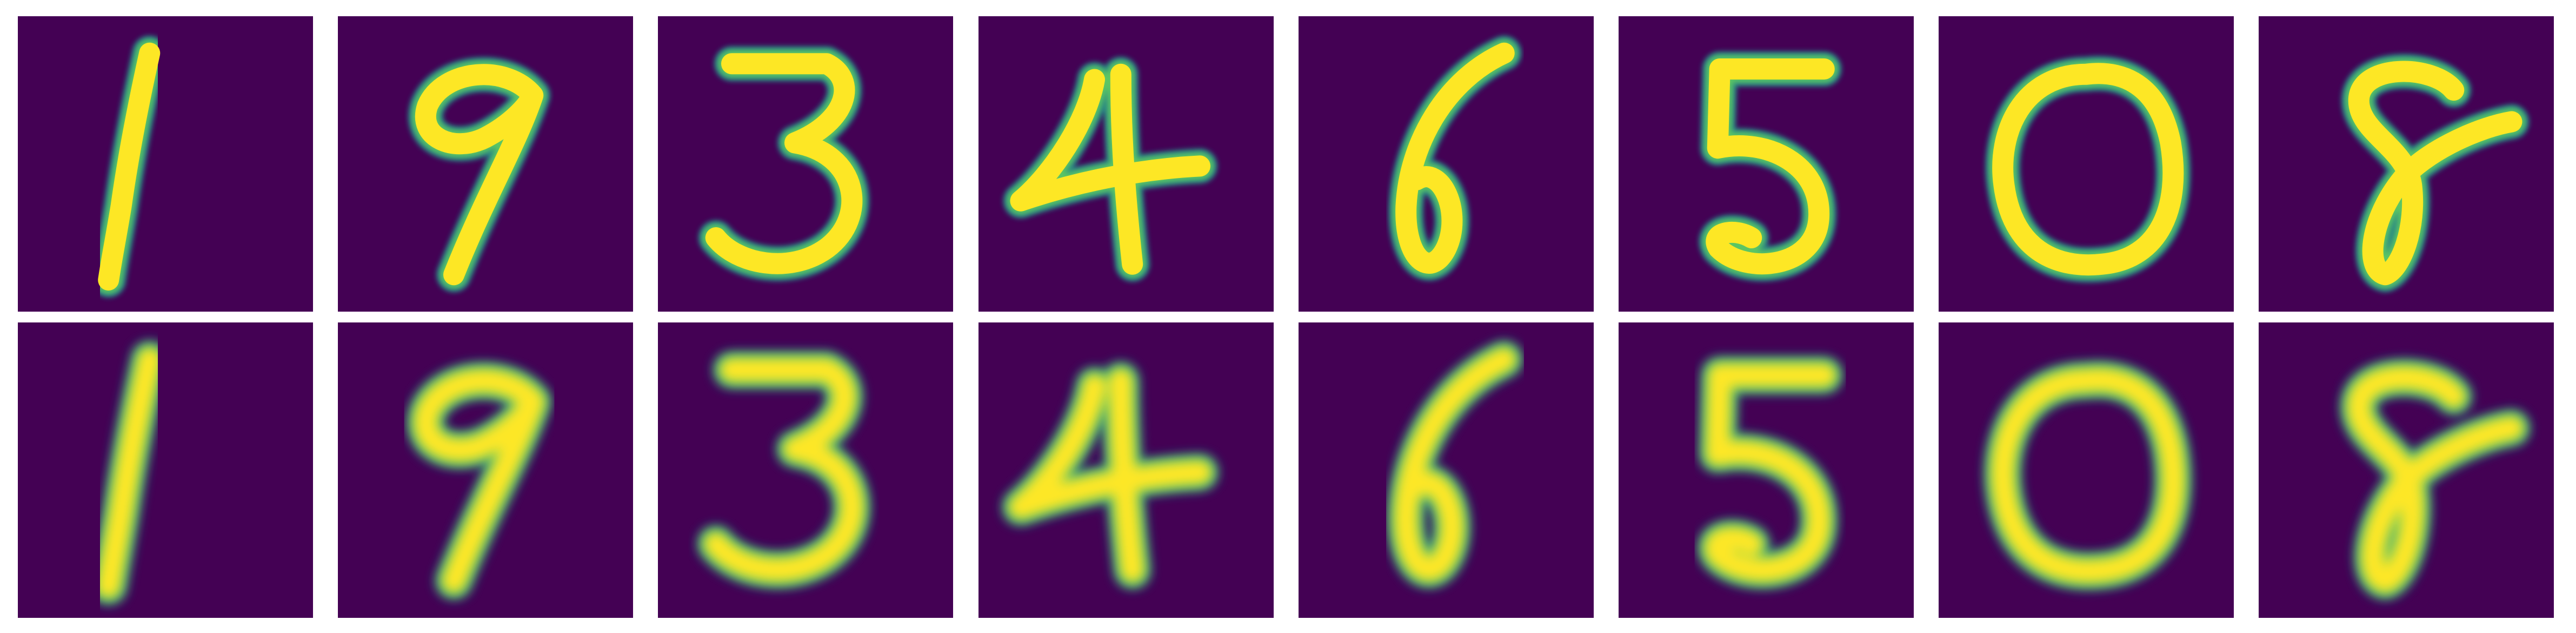 The height and width of the screenshot is (633, 2576). I want to click on digit-3-reconstruction-image: 3, so click(805, 470).